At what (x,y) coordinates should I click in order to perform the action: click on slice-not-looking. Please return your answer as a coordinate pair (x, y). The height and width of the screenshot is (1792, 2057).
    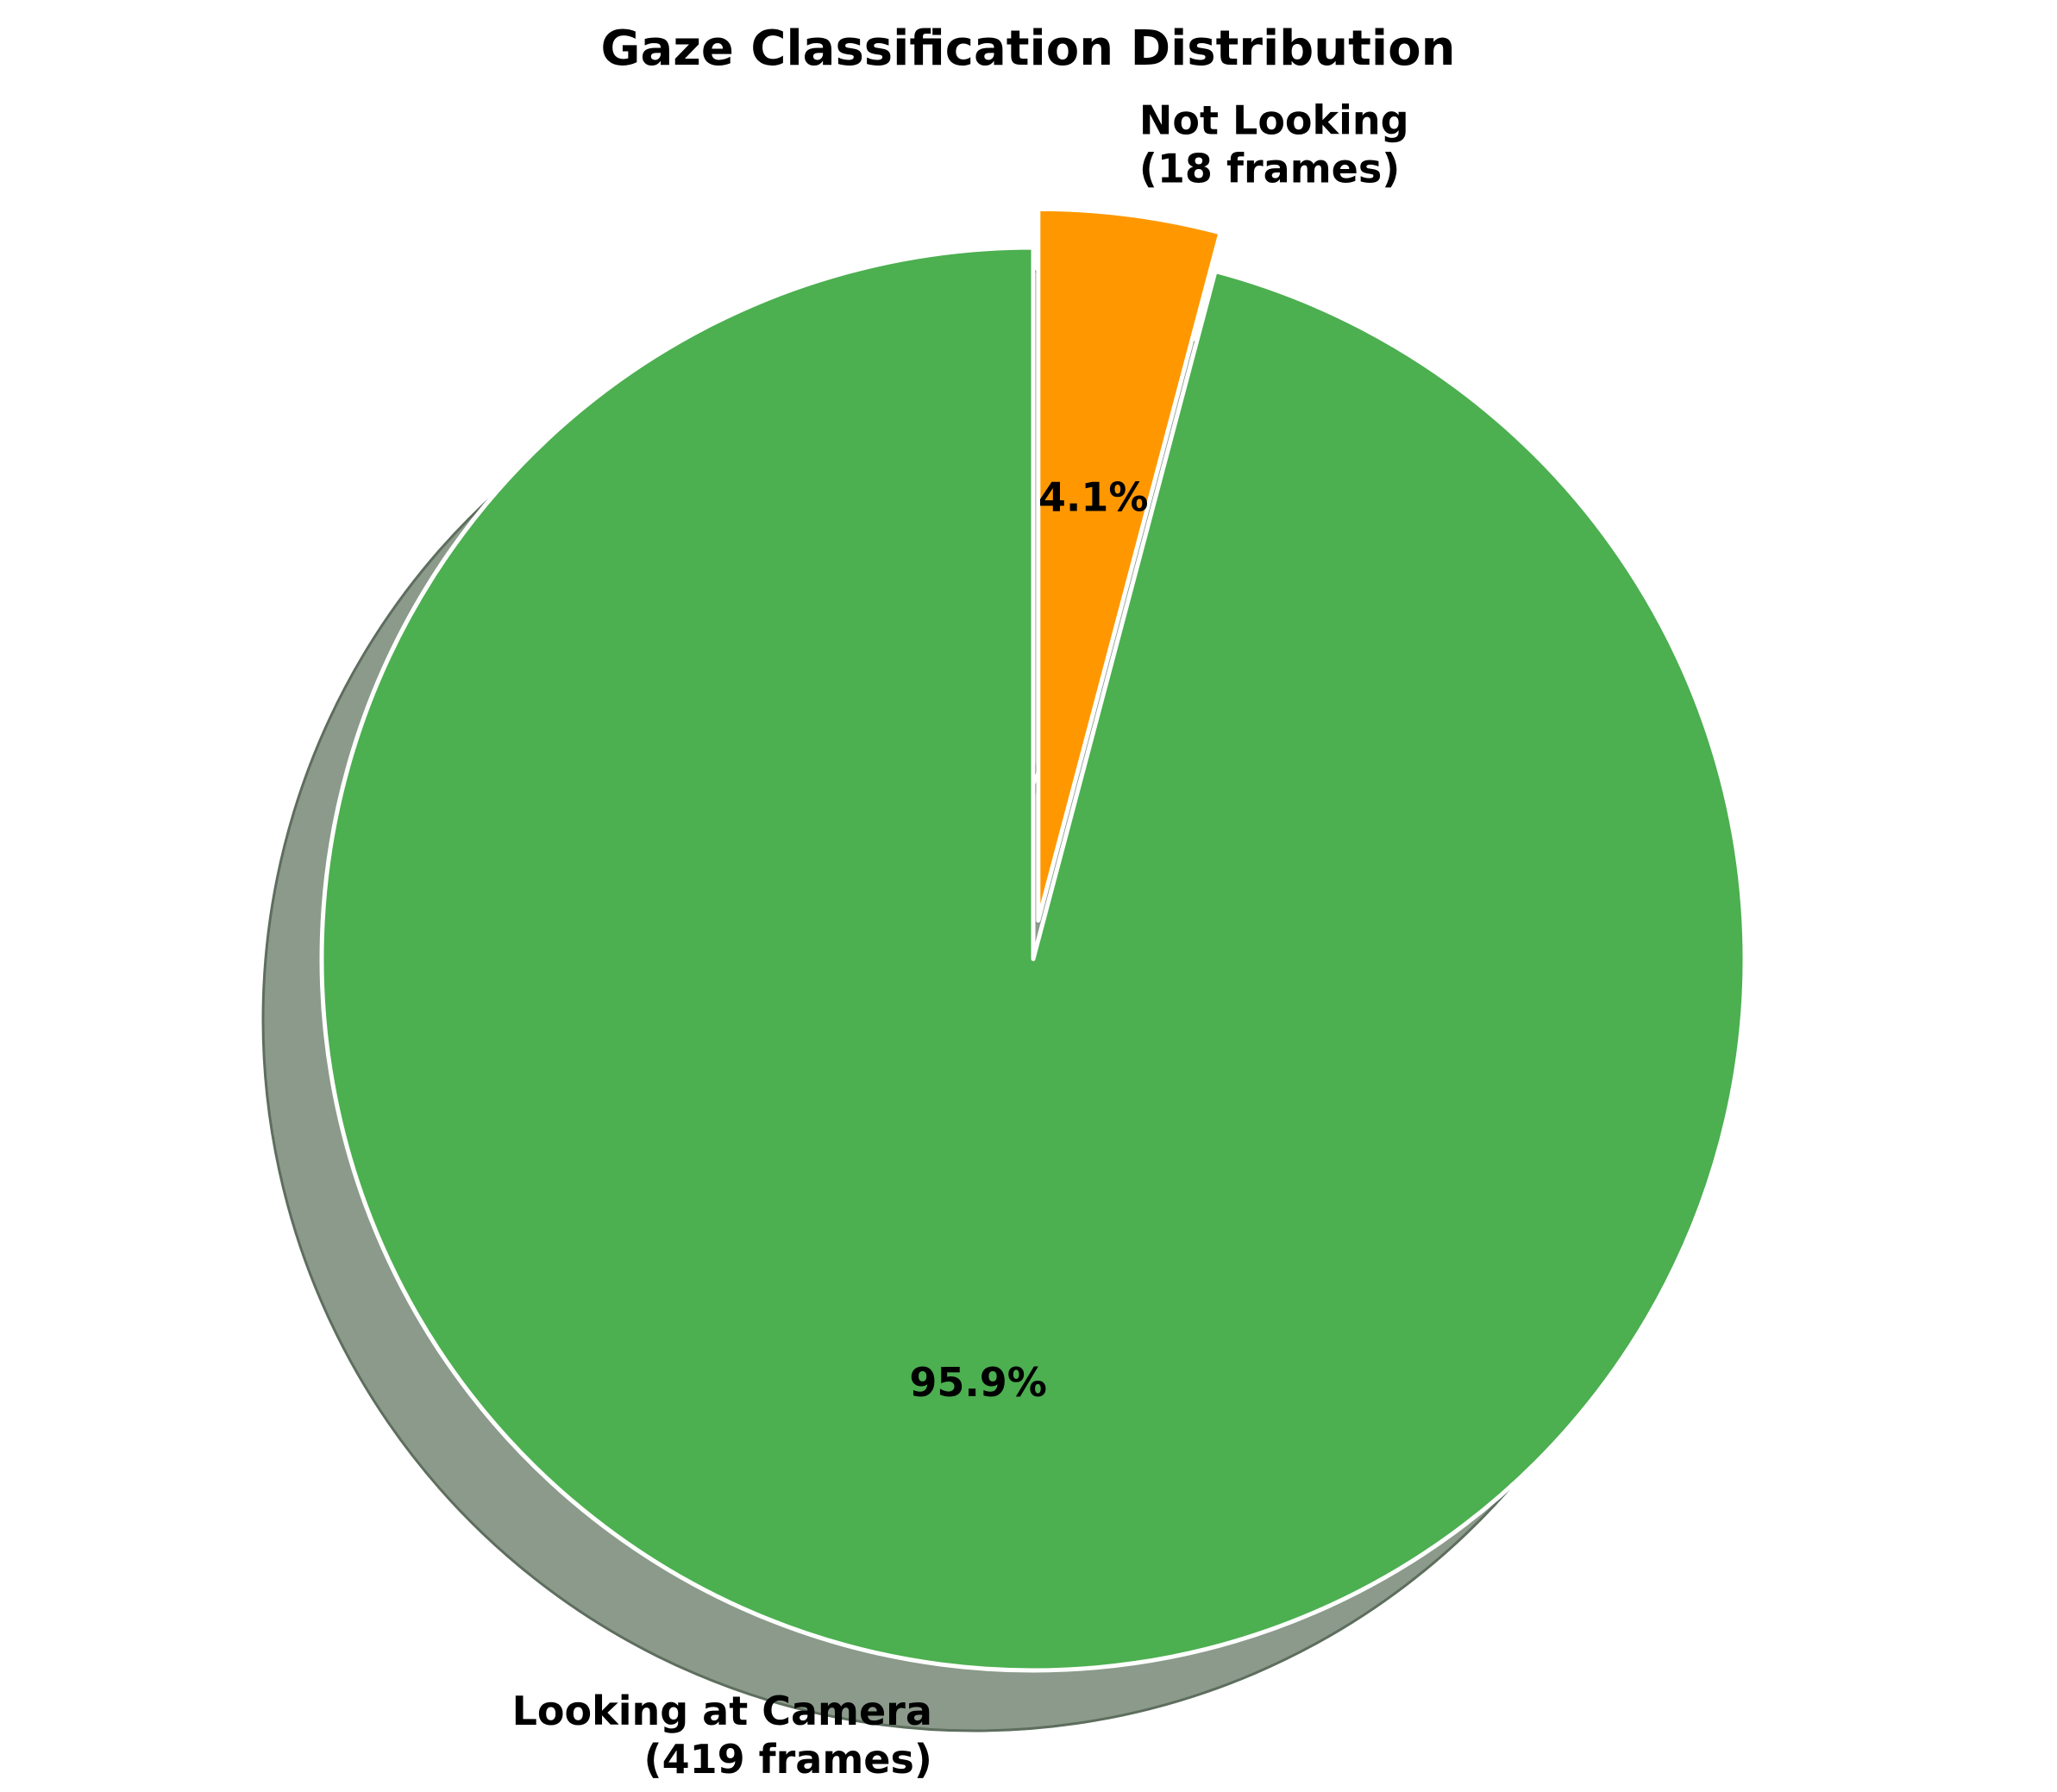
    Looking at the image, I should click on (1129, 564).